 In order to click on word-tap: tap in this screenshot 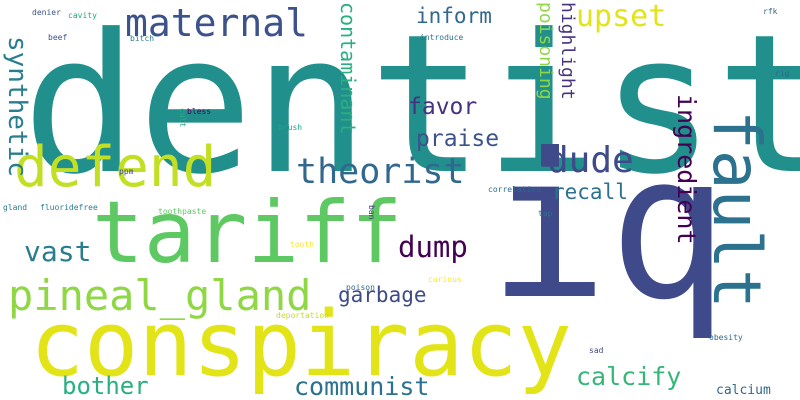, I will do `click(545, 213)`.